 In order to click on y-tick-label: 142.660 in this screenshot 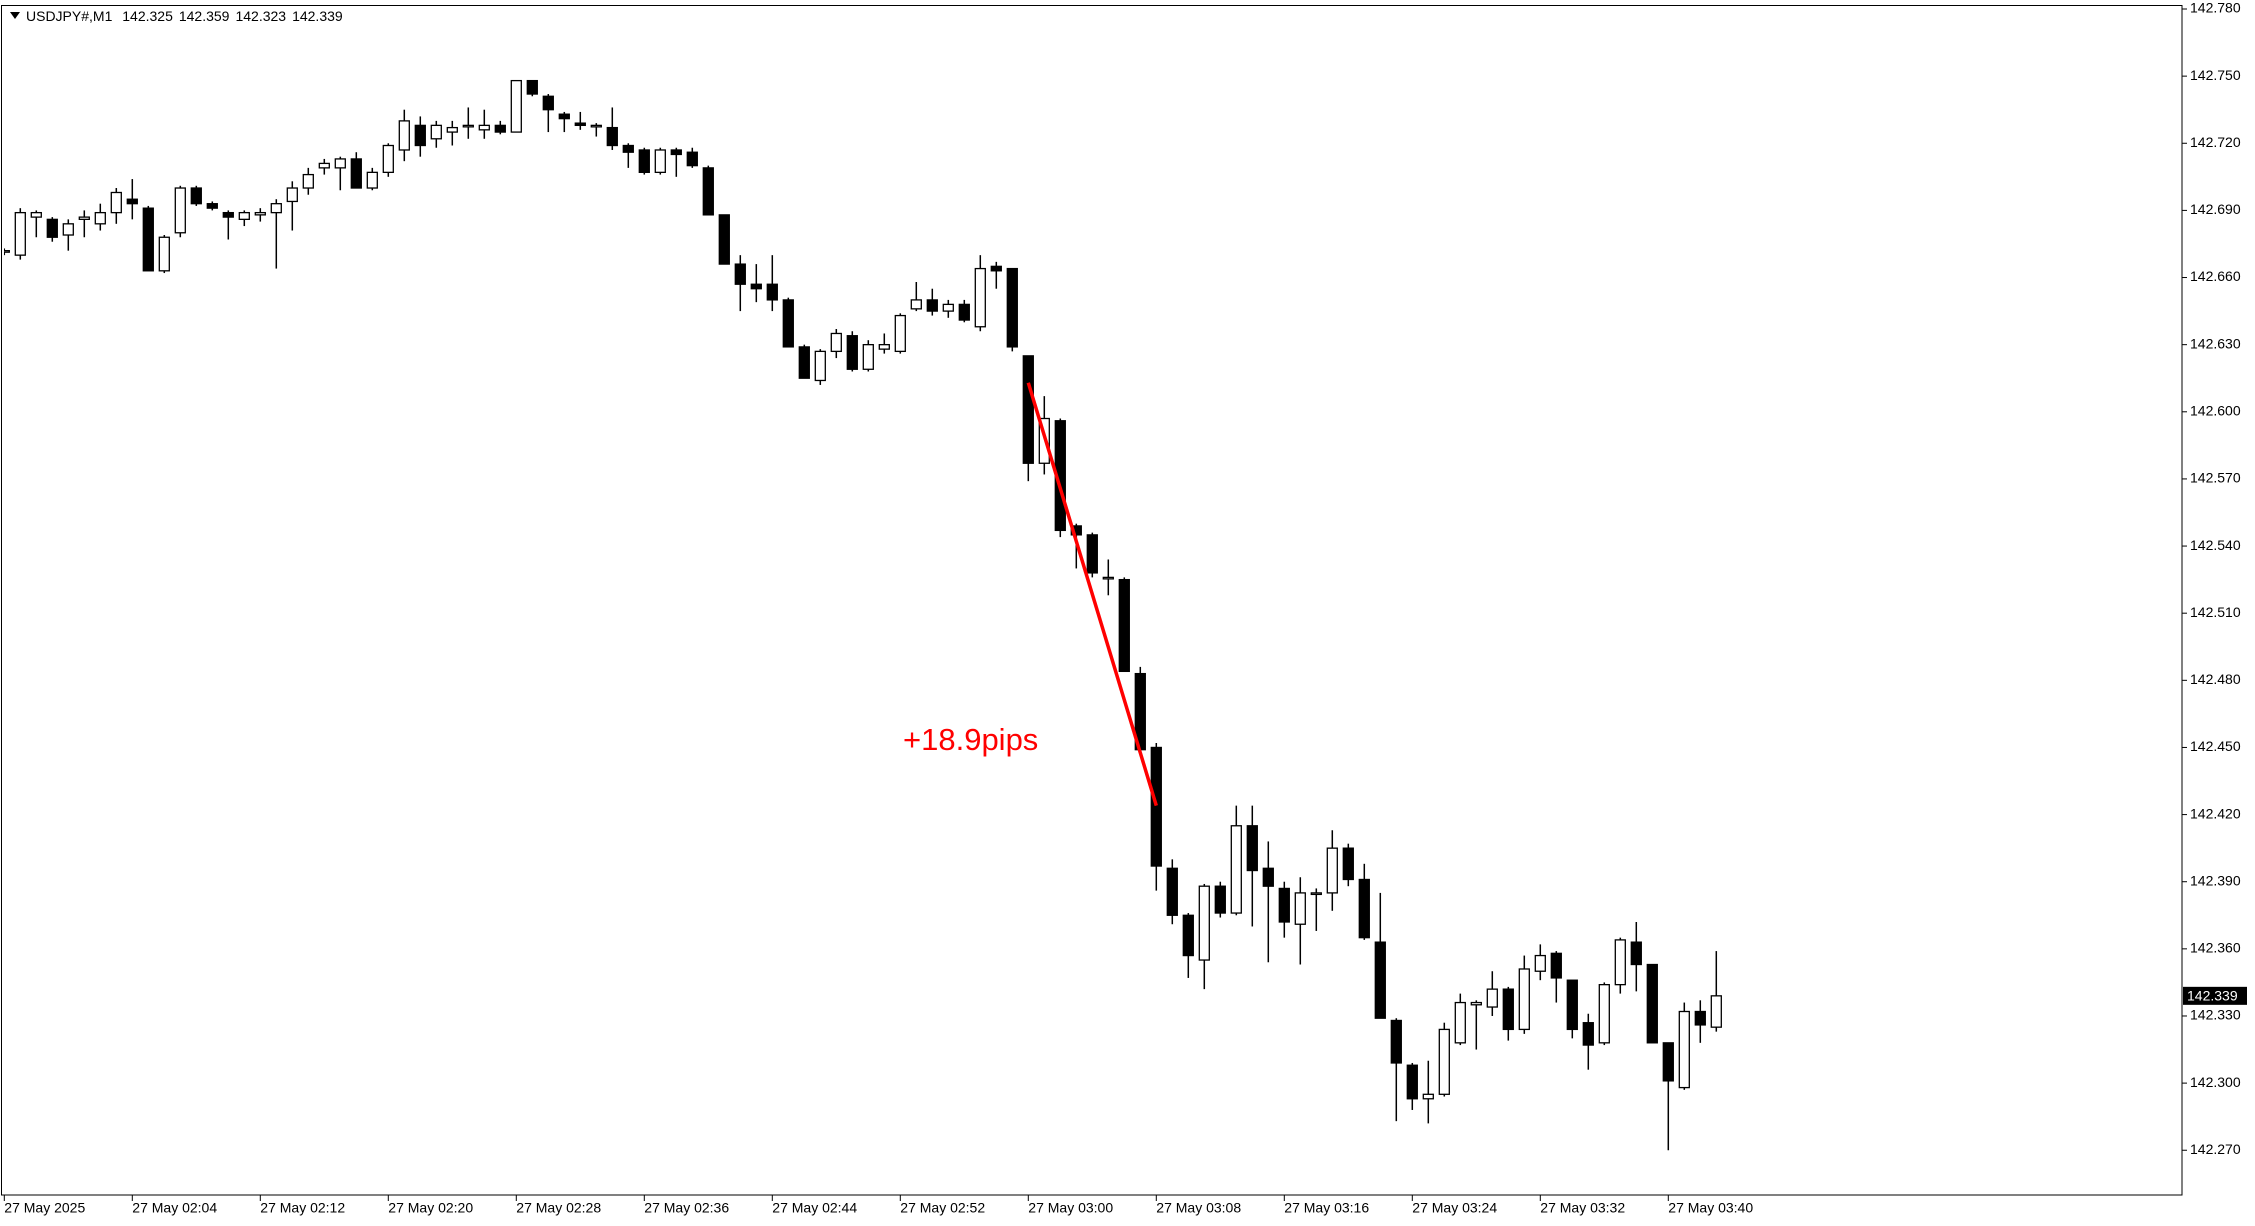, I will do `click(2215, 276)`.